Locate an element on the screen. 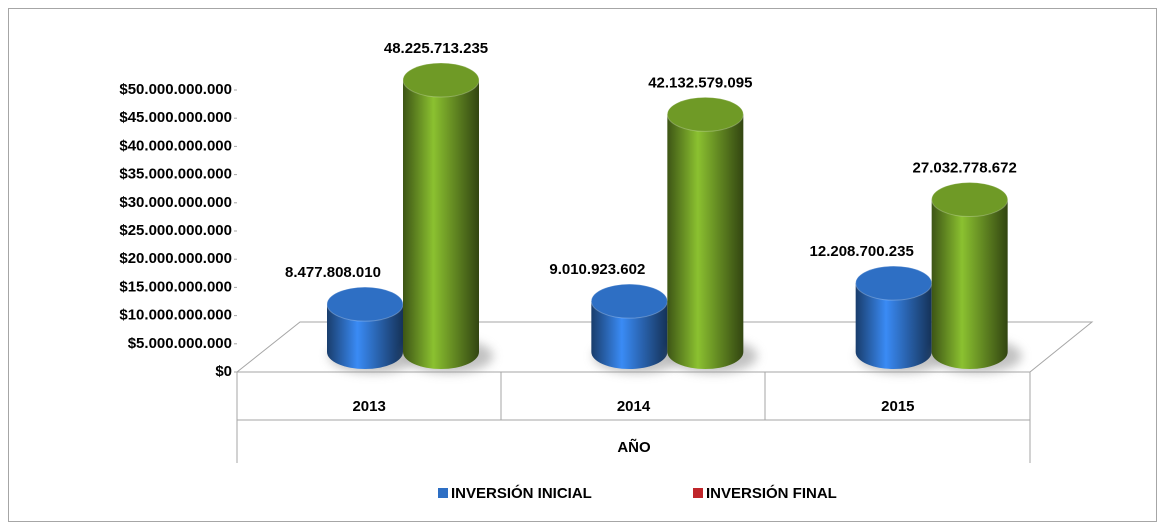  x-tick-label: 2013 is located at coordinates (368, 406).